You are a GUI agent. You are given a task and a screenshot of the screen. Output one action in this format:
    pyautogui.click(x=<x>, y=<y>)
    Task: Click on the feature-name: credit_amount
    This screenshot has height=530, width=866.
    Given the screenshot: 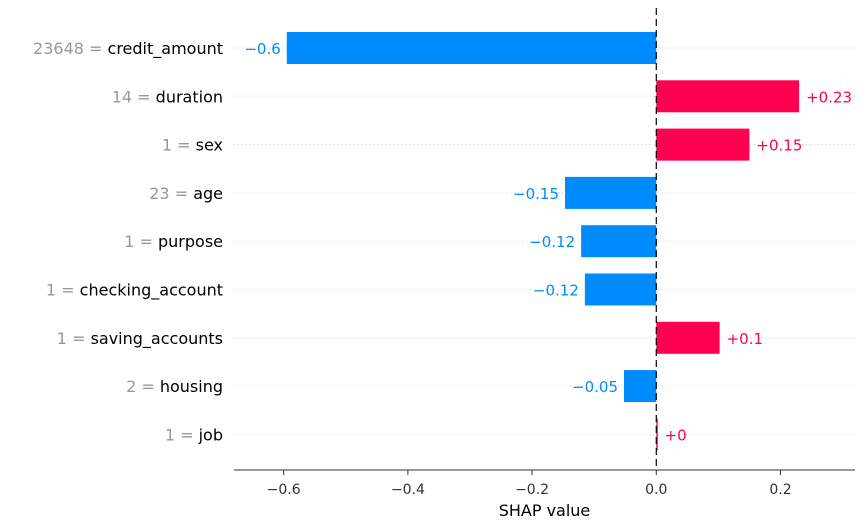 What is the action you would take?
    pyautogui.click(x=165, y=49)
    